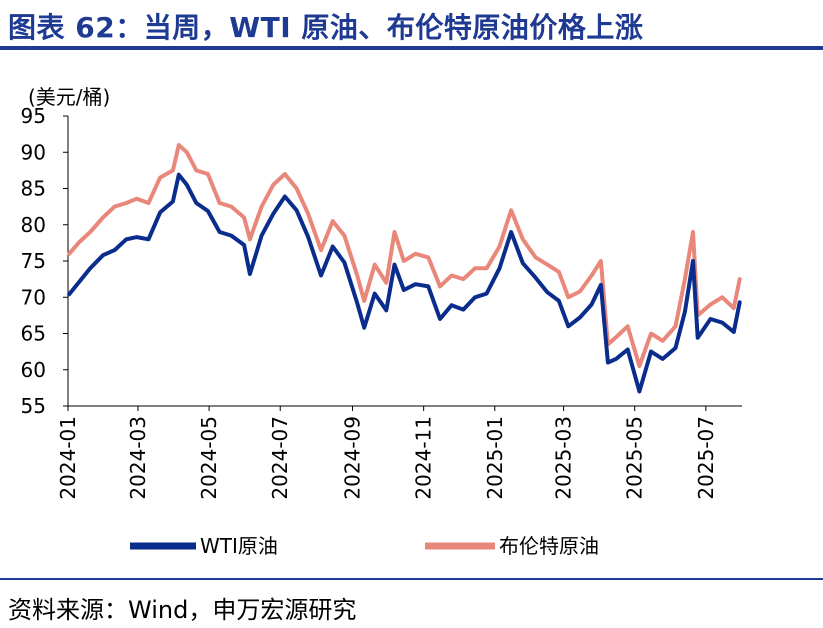 This screenshot has width=823, height=628. What do you see at coordinates (364, 546) in the screenshot?
I see `legend: WTI原油 布伦特原油` at bounding box center [364, 546].